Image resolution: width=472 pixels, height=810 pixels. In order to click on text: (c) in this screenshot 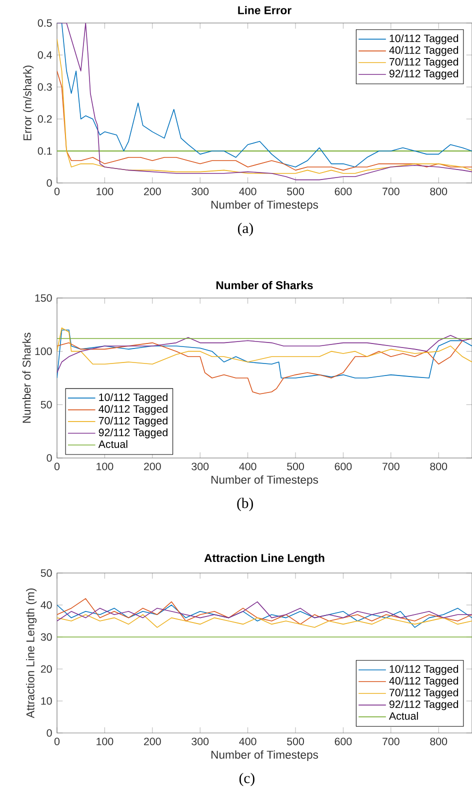, I will do `click(246, 779)`.